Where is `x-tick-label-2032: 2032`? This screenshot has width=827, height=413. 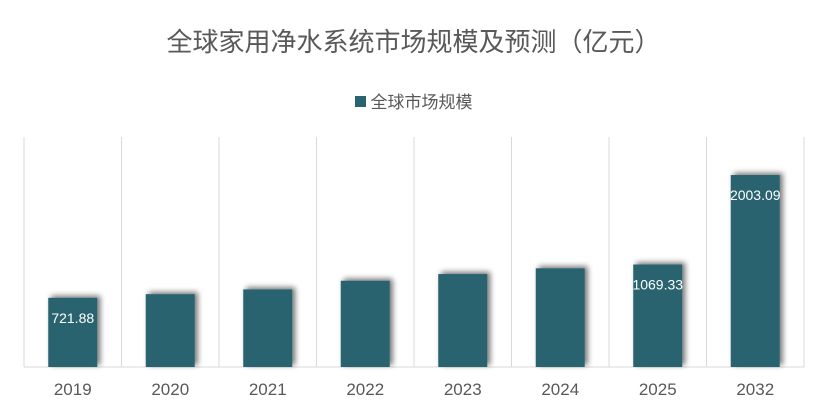 x-tick-label-2032: 2032 is located at coordinates (755, 389).